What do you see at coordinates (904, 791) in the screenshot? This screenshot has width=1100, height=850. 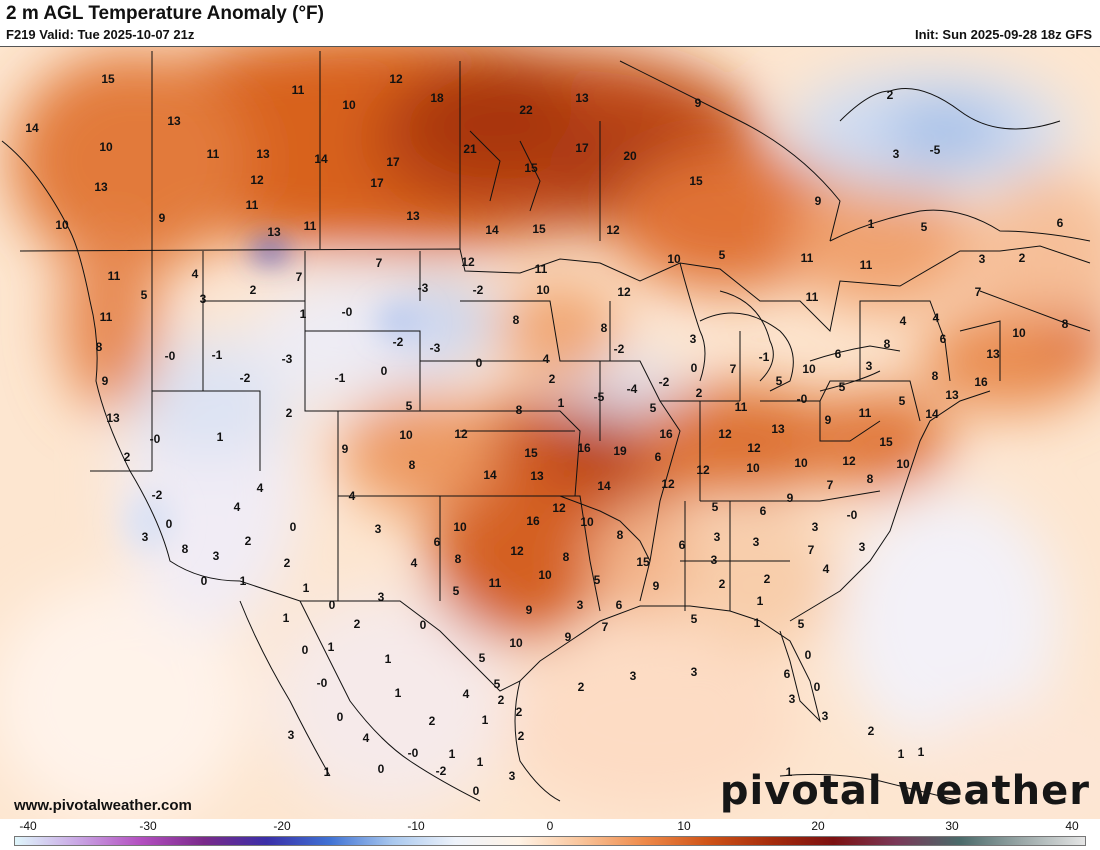 I see `pivotal-weather-logo: pivotal weather` at bounding box center [904, 791].